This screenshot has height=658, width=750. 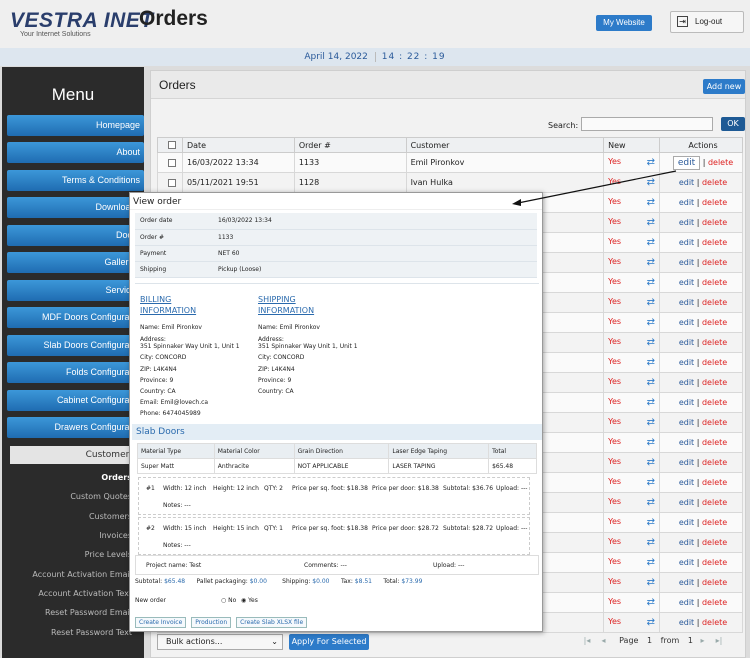 I want to click on sidebar-item-doors: Doors, so click(x=75, y=235).